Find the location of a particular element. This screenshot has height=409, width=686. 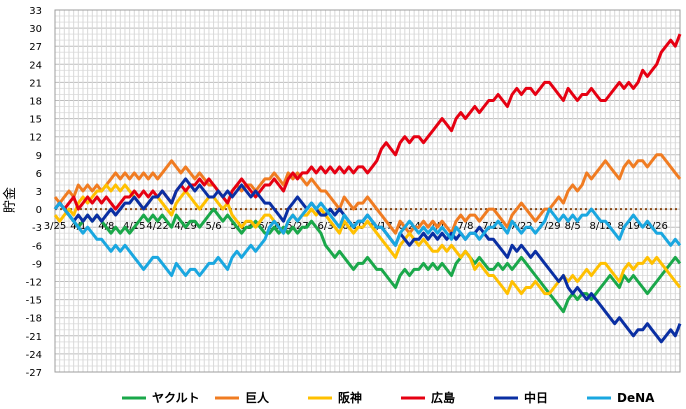

y-tick-label: -9 is located at coordinates (37, 264).